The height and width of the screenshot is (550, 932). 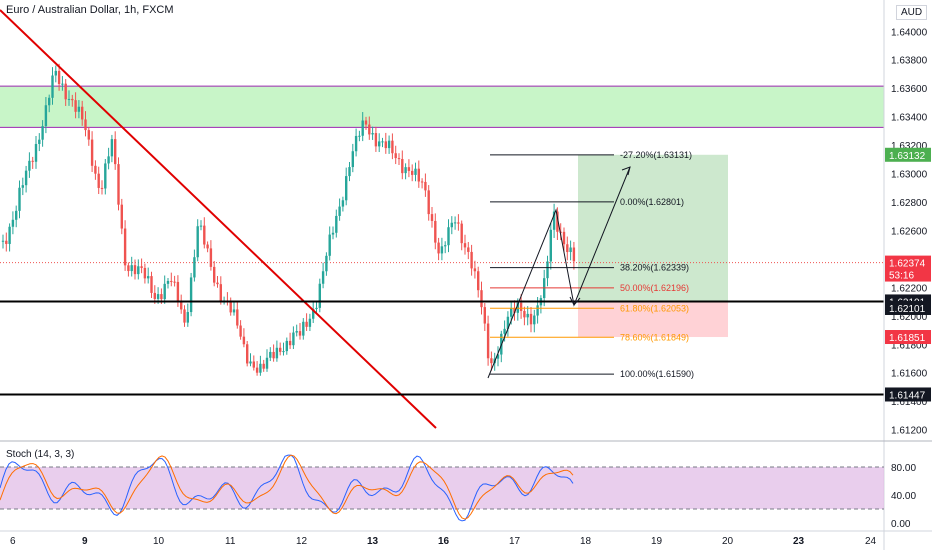 What do you see at coordinates (656, 155) in the screenshot?
I see `fib-label: -27.20%(1.63131)` at bounding box center [656, 155].